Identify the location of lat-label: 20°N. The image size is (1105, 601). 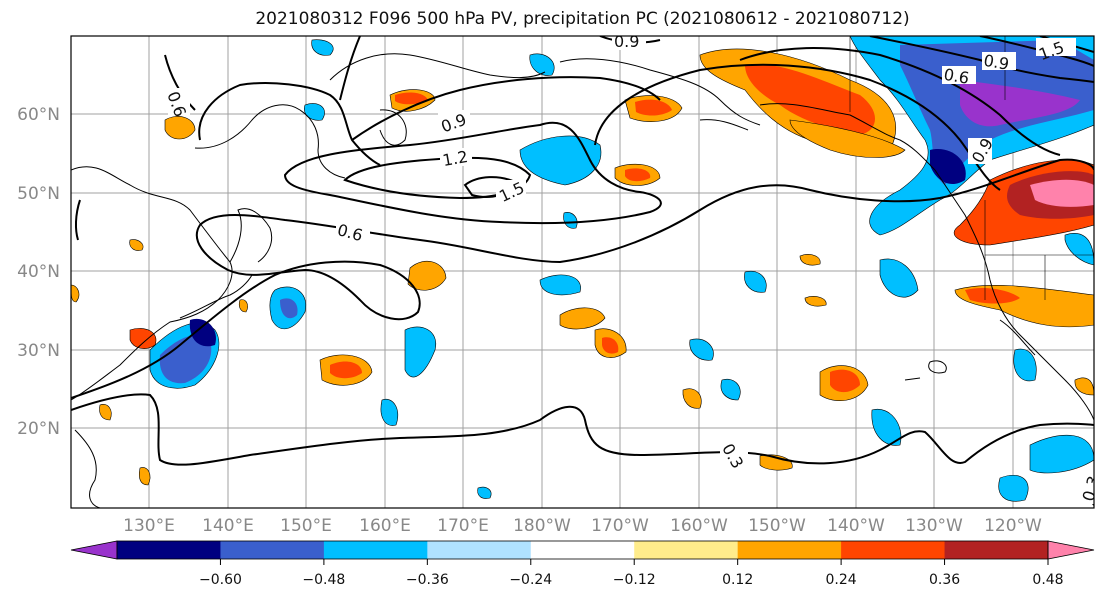
(38, 429).